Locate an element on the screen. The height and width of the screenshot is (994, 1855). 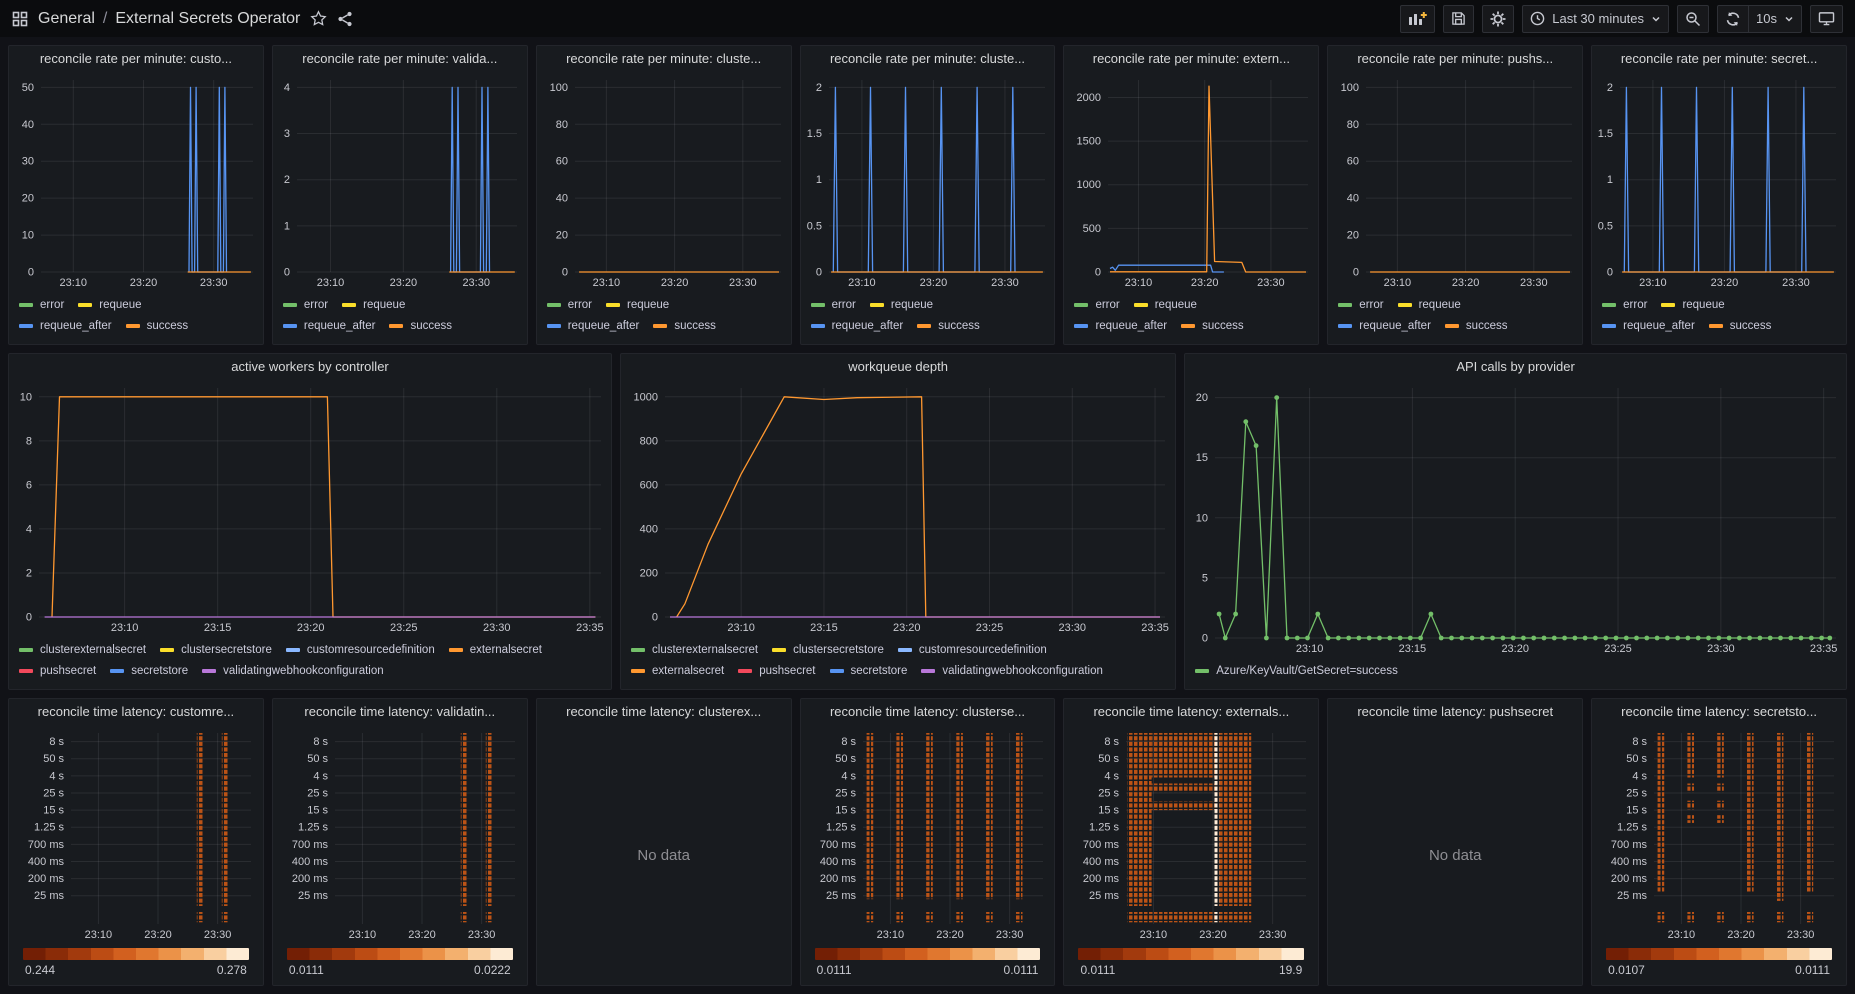
add-panel-button is located at coordinates (1418, 18).